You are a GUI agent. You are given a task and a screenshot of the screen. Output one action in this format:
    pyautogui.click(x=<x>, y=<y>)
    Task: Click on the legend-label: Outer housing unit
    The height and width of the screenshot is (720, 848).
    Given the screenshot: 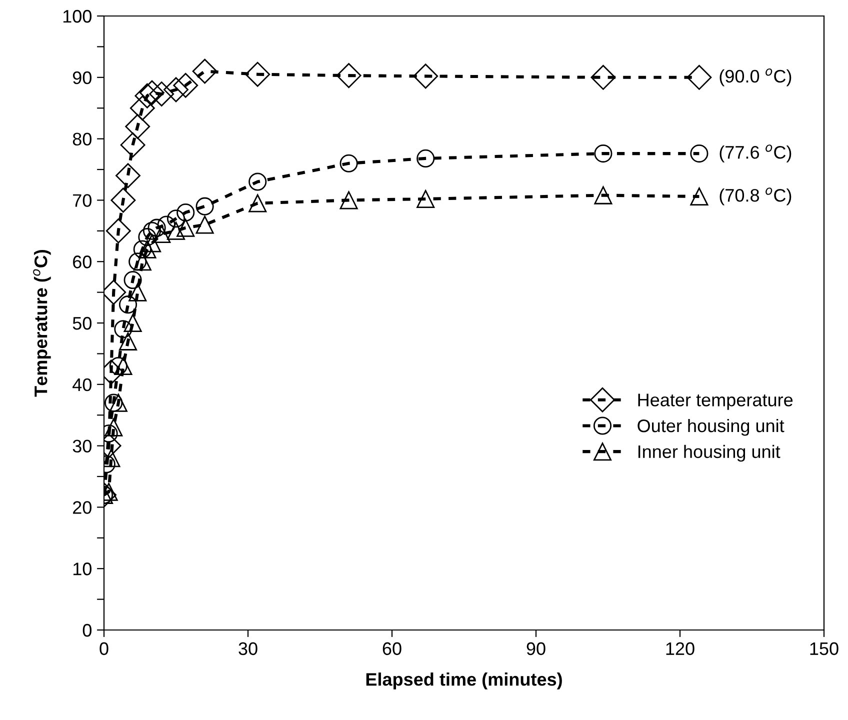 What is the action you would take?
    pyautogui.click(x=711, y=427)
    